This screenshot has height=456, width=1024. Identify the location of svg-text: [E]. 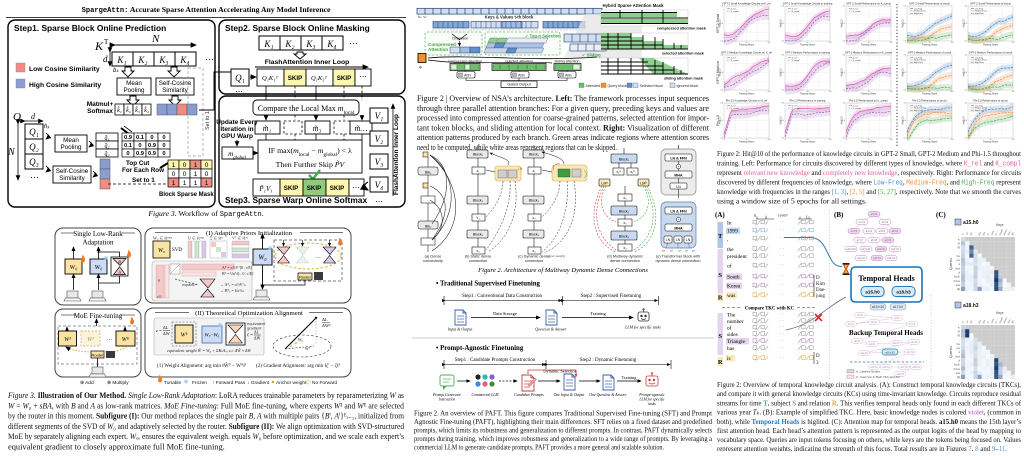
(1013, 322).